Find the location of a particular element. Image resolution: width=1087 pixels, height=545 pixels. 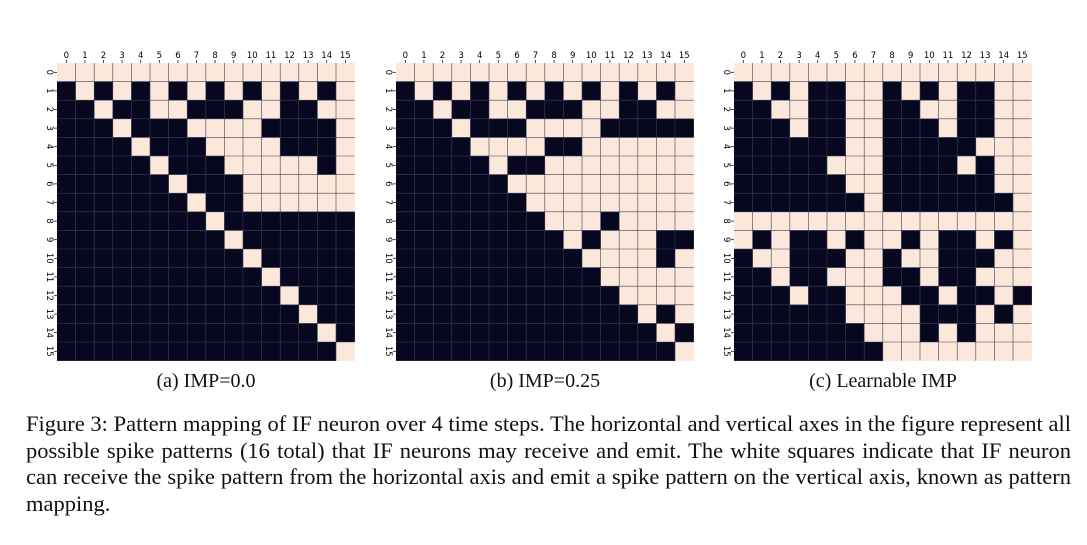

x-tick-label: 6 is located at coordinates (854, 56).